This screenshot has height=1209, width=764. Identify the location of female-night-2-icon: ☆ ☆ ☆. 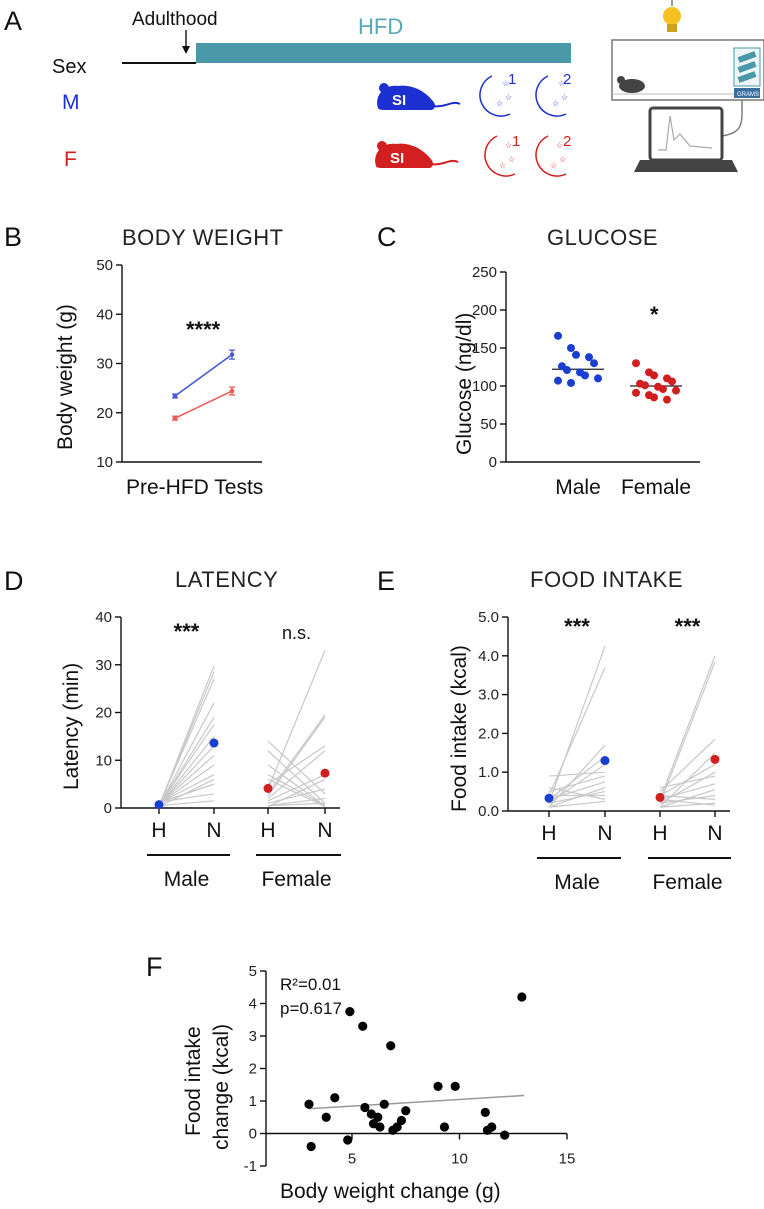
(551, 156).